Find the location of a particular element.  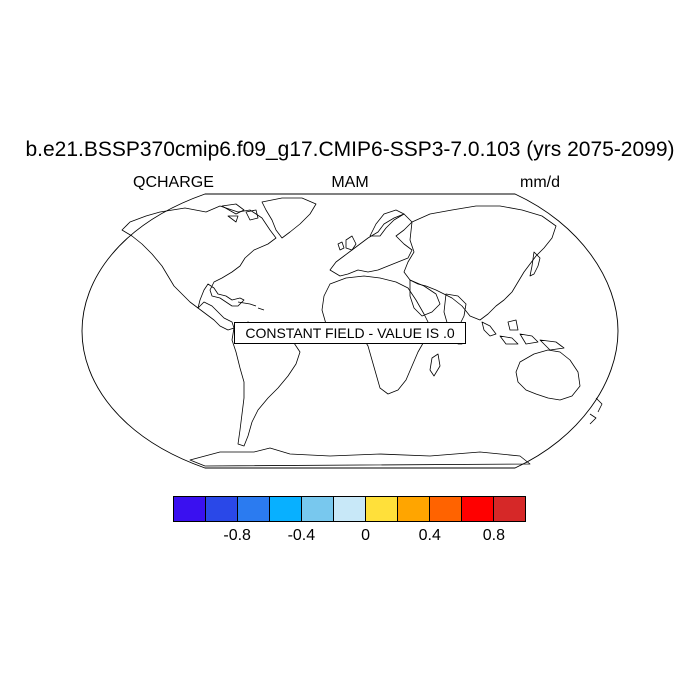

southeast-asia-islands is located at coordinates (523, 335).